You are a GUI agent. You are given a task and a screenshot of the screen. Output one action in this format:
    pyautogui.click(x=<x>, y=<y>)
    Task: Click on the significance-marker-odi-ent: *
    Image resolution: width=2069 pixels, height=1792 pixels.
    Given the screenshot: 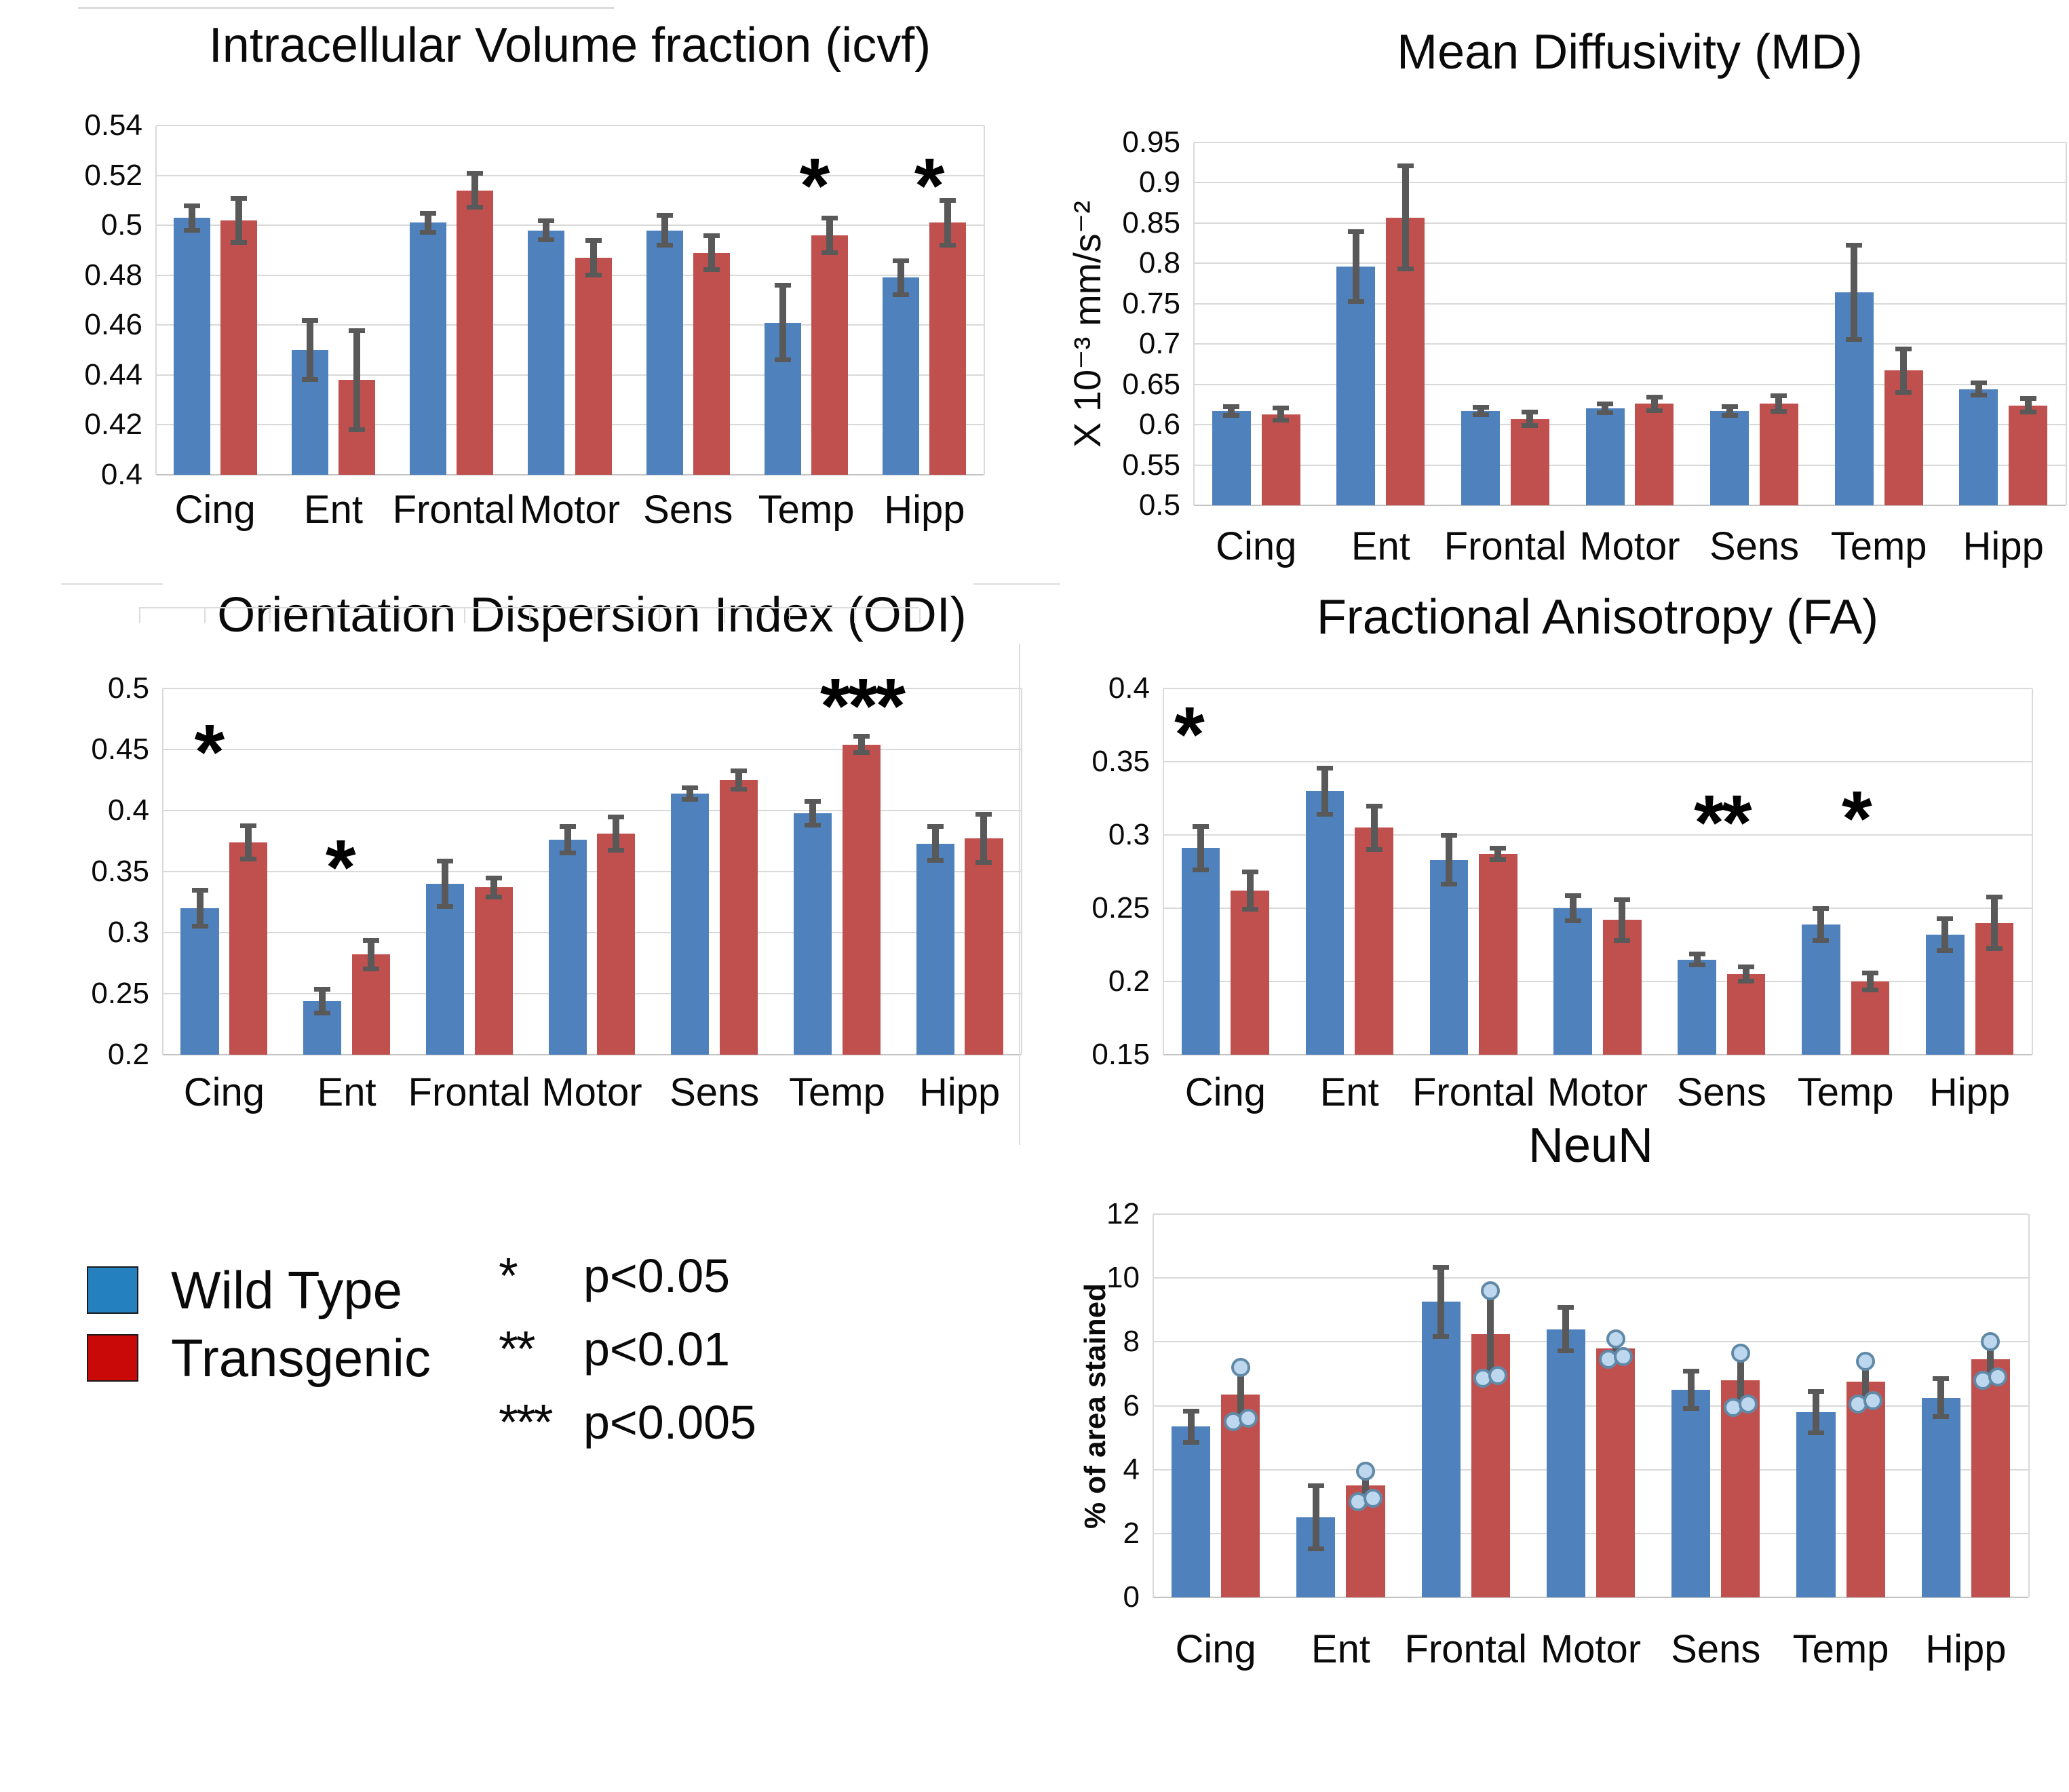 What is the action you would take?
    pyautogui.click(x=340, y=868)
    